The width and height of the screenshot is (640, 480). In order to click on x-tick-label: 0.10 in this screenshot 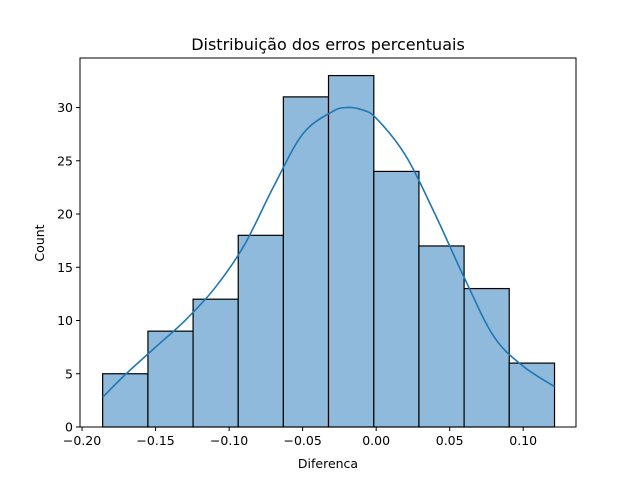, I will do `click(523, 440)`.